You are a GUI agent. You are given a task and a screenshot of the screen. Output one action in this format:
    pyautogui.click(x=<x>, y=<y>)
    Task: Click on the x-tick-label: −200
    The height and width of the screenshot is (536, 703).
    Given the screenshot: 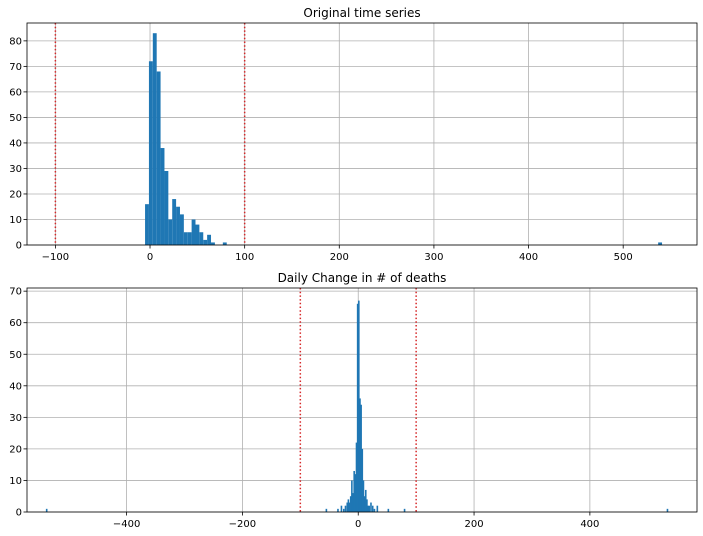 What is the action you would take?
    pyautogui.click(x=242, y=524)
    